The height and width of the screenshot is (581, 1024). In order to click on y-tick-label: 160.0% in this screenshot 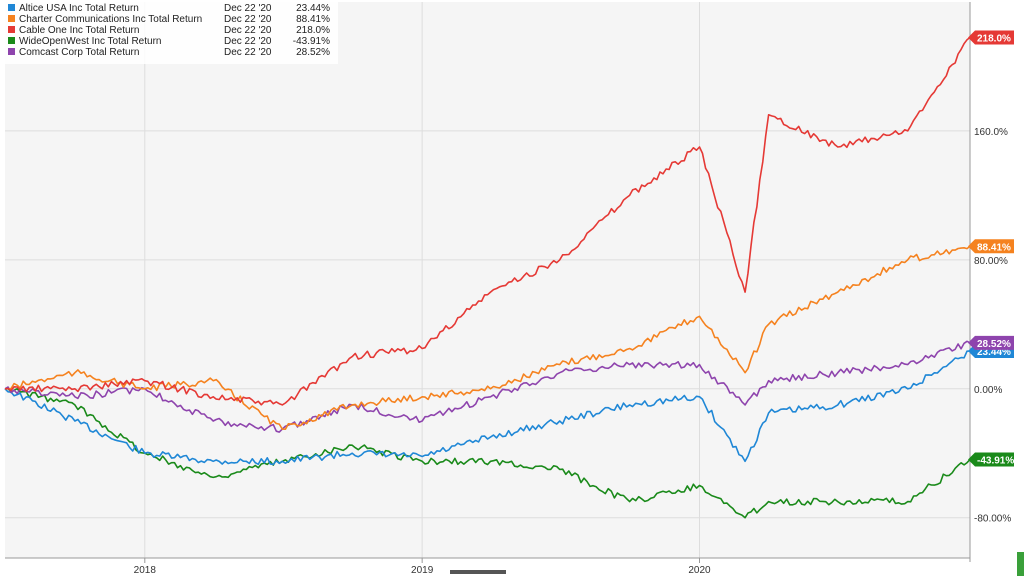, I will do `click(991, 132)`.